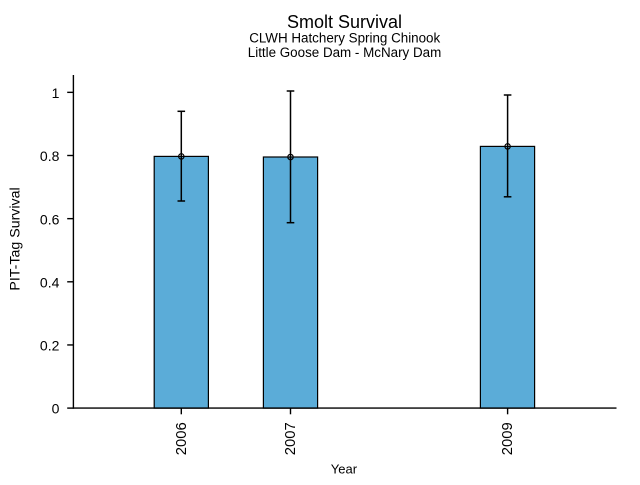  What do you see at coordinates (344, 37) in the screenshot?
I see `svg-text: CLWH Hatchery Spring Chinook` at bounding box center [344, 37].